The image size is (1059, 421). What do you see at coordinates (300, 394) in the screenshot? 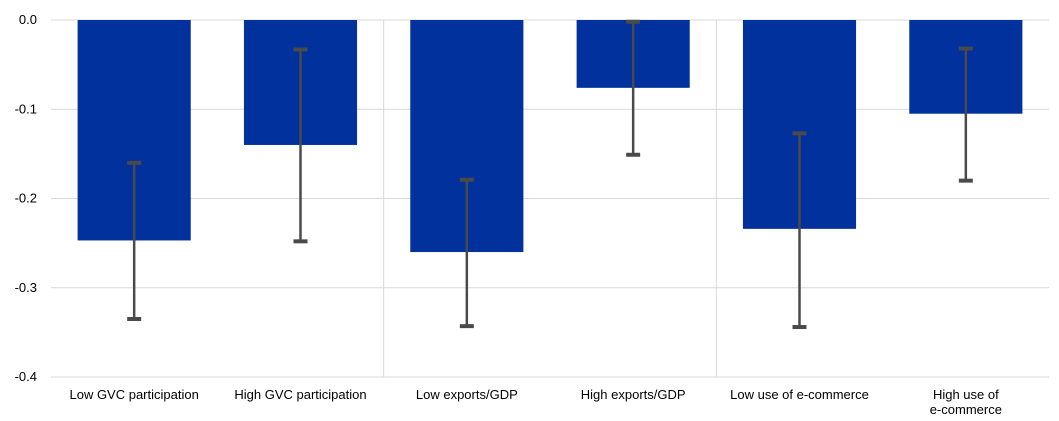
I see `x-category-label: High GVC participation` at bounding box center [300, 394].